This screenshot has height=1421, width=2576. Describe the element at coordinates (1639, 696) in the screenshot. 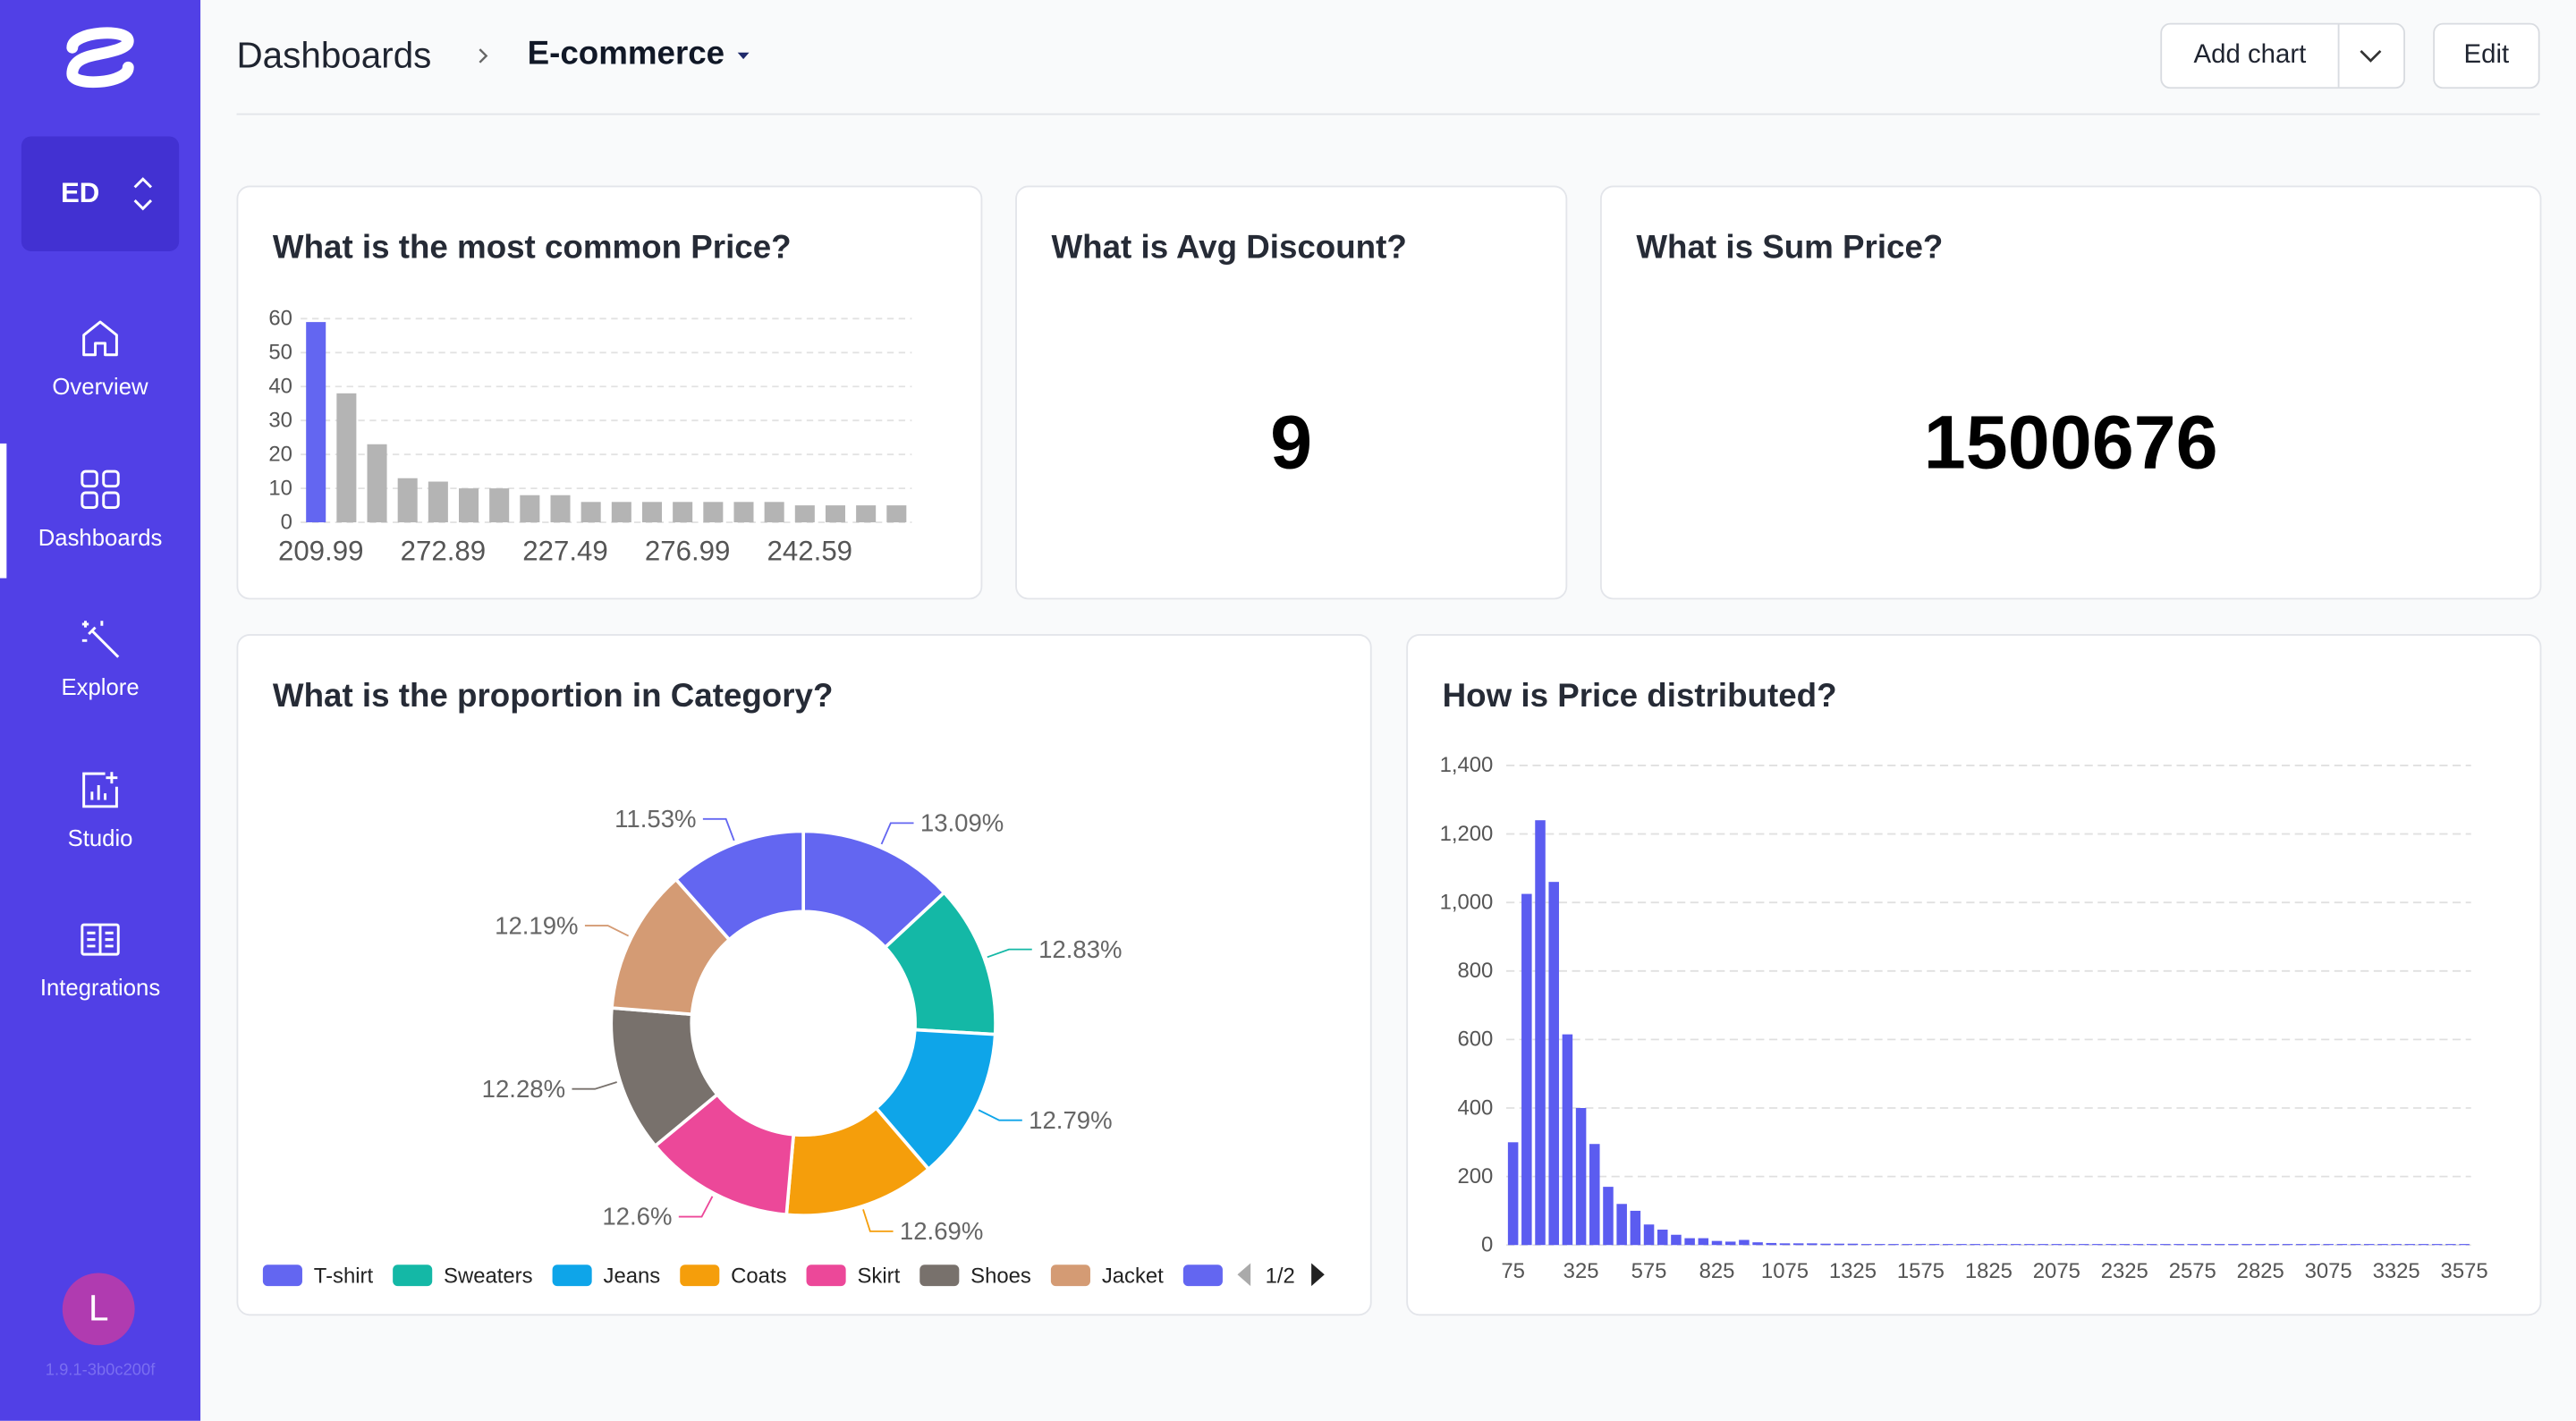

I see `card-title: How is Price distributed?` at that location.